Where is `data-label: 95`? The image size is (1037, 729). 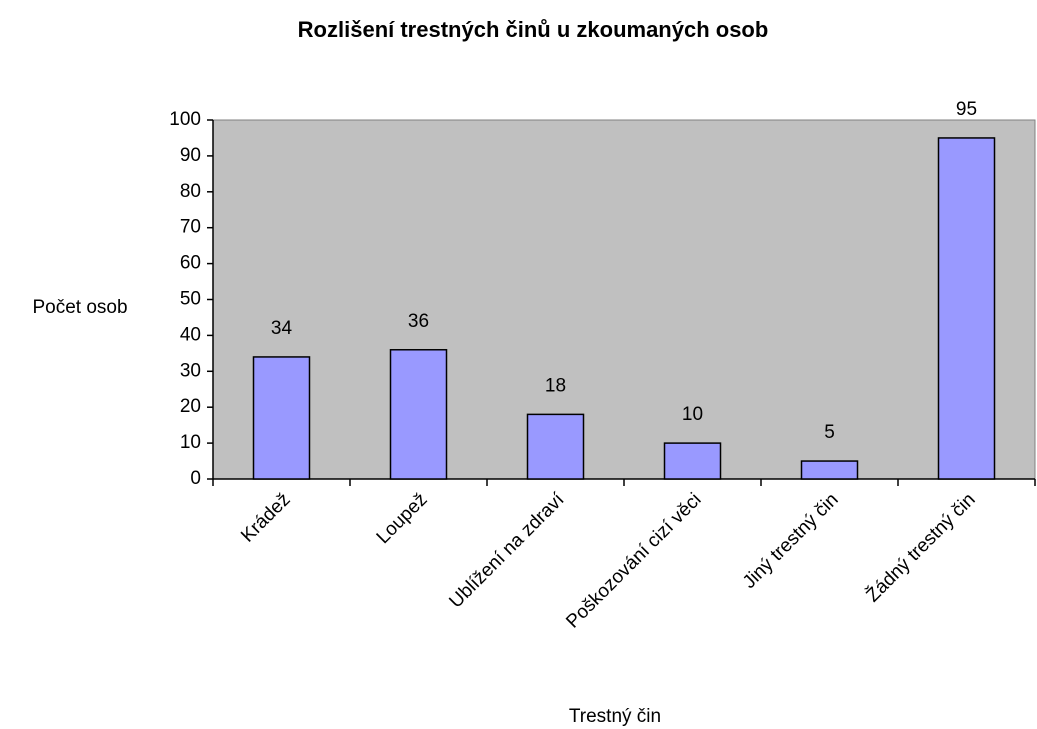
data-label: 95 is located at coordinates (966, 109).